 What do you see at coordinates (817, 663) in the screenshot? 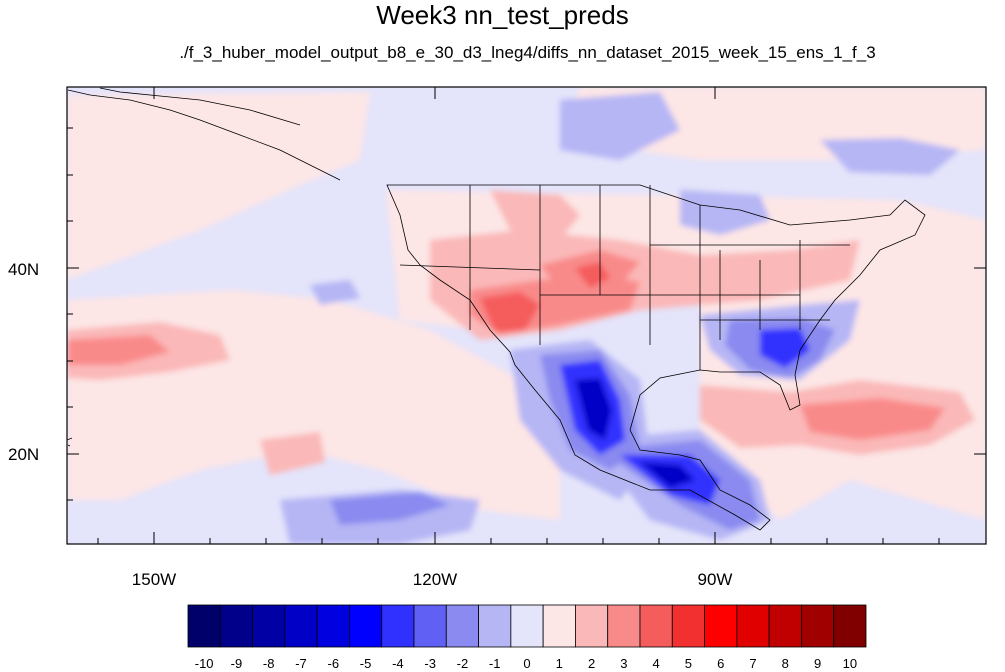
I see `colorbar-label: 9` at bounding box center [817, 663].